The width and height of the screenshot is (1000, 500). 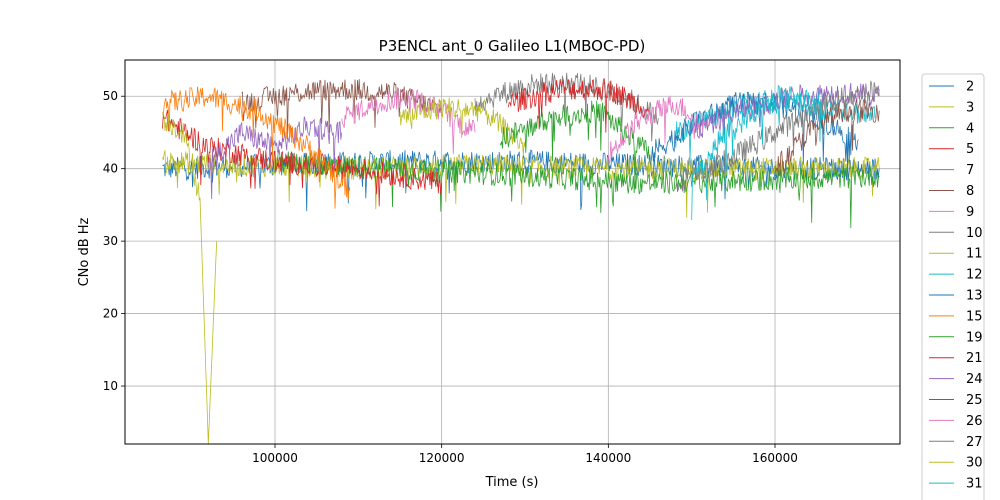 What do you see at coordinates (110, 241) in the screenshot?
I see `y-tick-label: 30` at bounding box center [110, 241].